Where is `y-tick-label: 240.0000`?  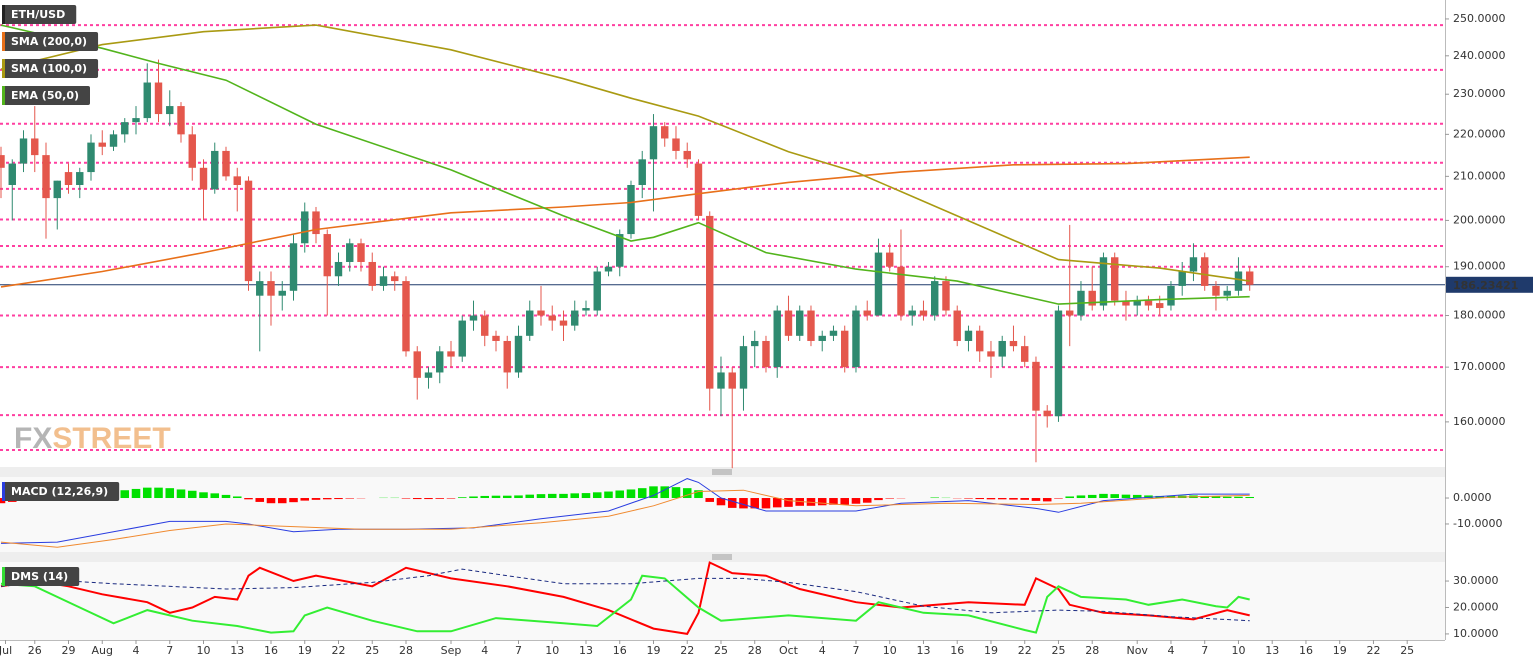 y-tick-label: 240.0000 is located at coordinates (1479, 55).